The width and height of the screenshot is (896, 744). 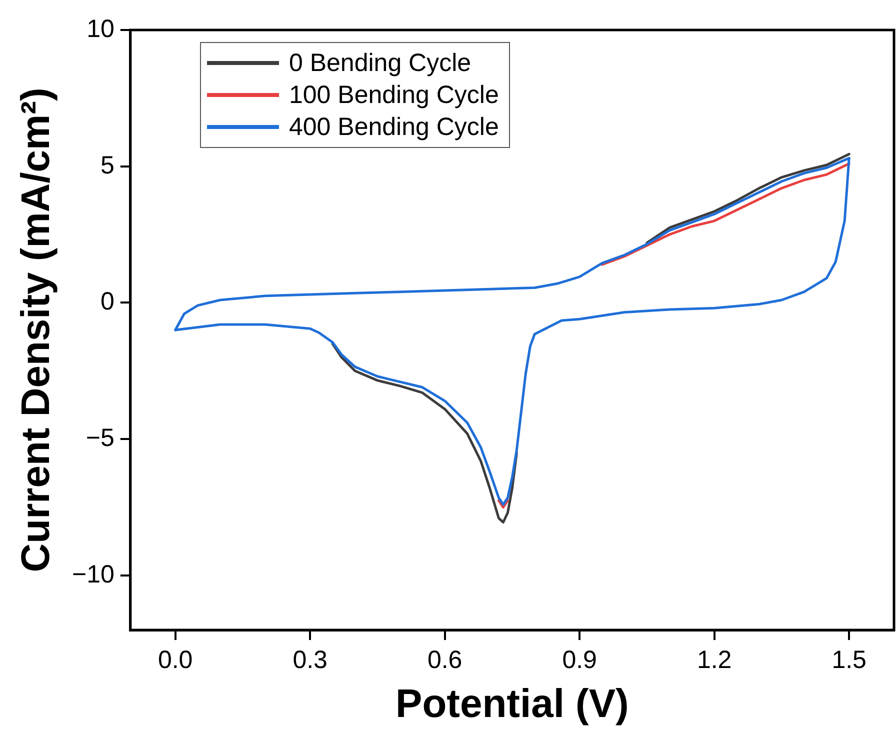 What do you see at coordinates (714, 660) in the screenshot?
I see `x-tick-label: 1.2` at bounding box center [714, 660].